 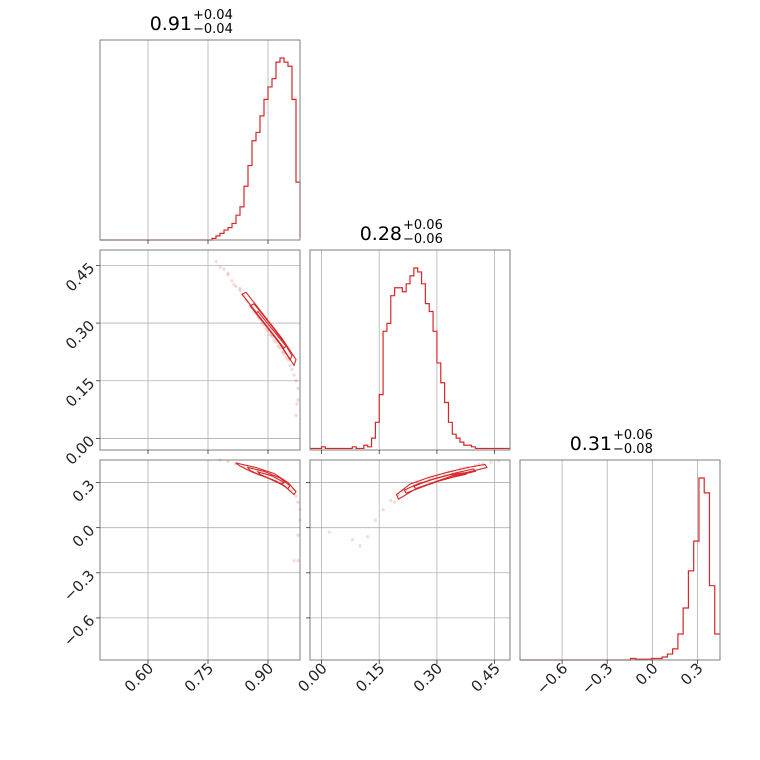 I want to click on xtick-label-param-0-1: 0.75, so click(x=199, y=677).